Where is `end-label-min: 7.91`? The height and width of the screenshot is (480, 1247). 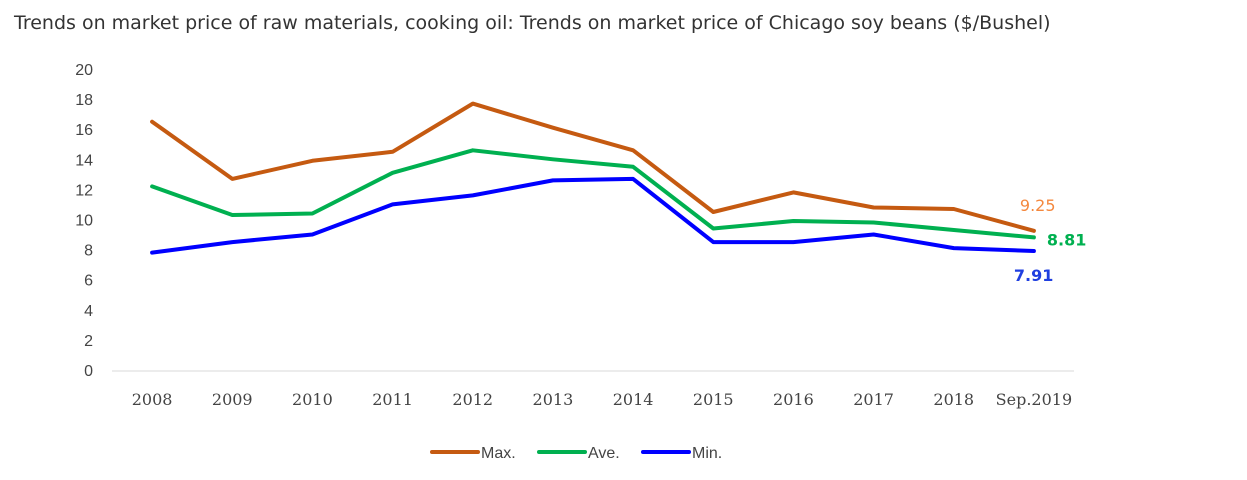
end-label-min: 7.91 is located at coordinates (1033, 275).